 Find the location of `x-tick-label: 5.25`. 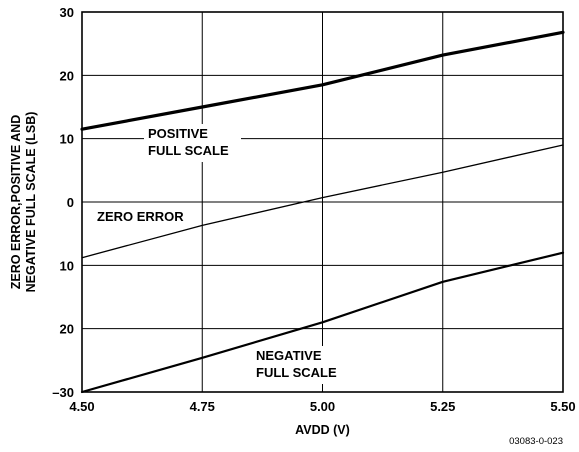

x-tick-label: 5.25 is located at coordinates (442, 406).